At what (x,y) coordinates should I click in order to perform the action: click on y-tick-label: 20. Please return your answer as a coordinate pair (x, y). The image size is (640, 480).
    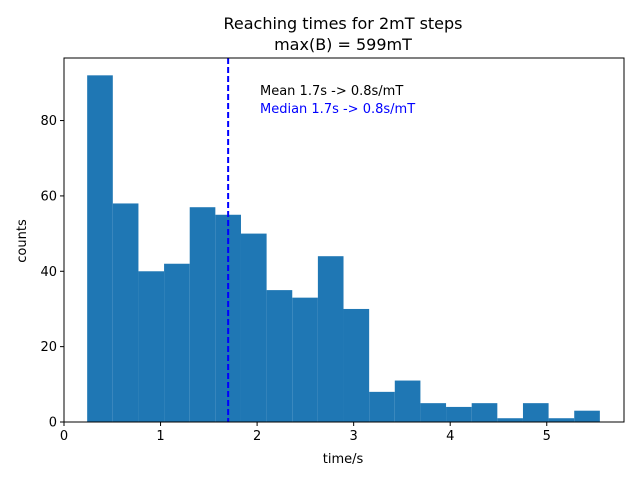
    Looking at the image, I should click on (48, 347).